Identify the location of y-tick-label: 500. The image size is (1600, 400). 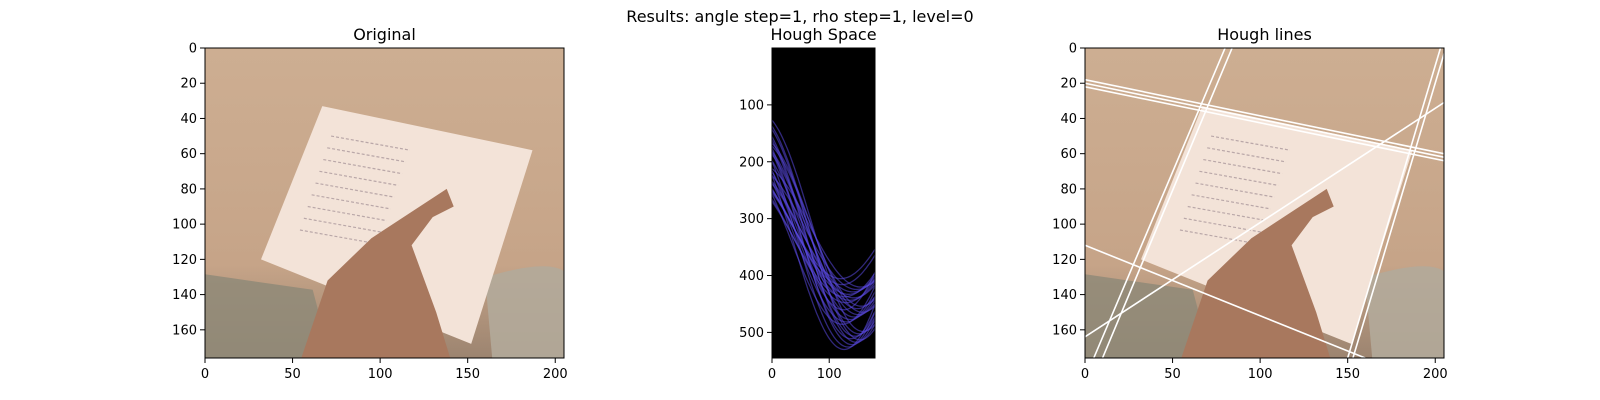
(751, 333).